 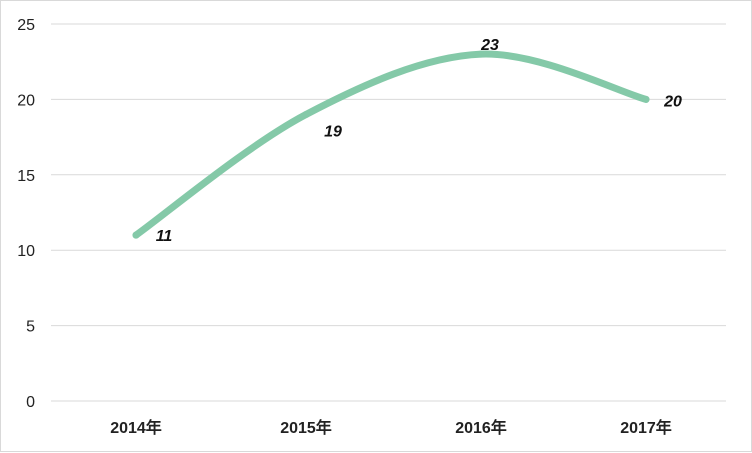 I want to click on y-tick-label: 20, so click(x=26, y=100).